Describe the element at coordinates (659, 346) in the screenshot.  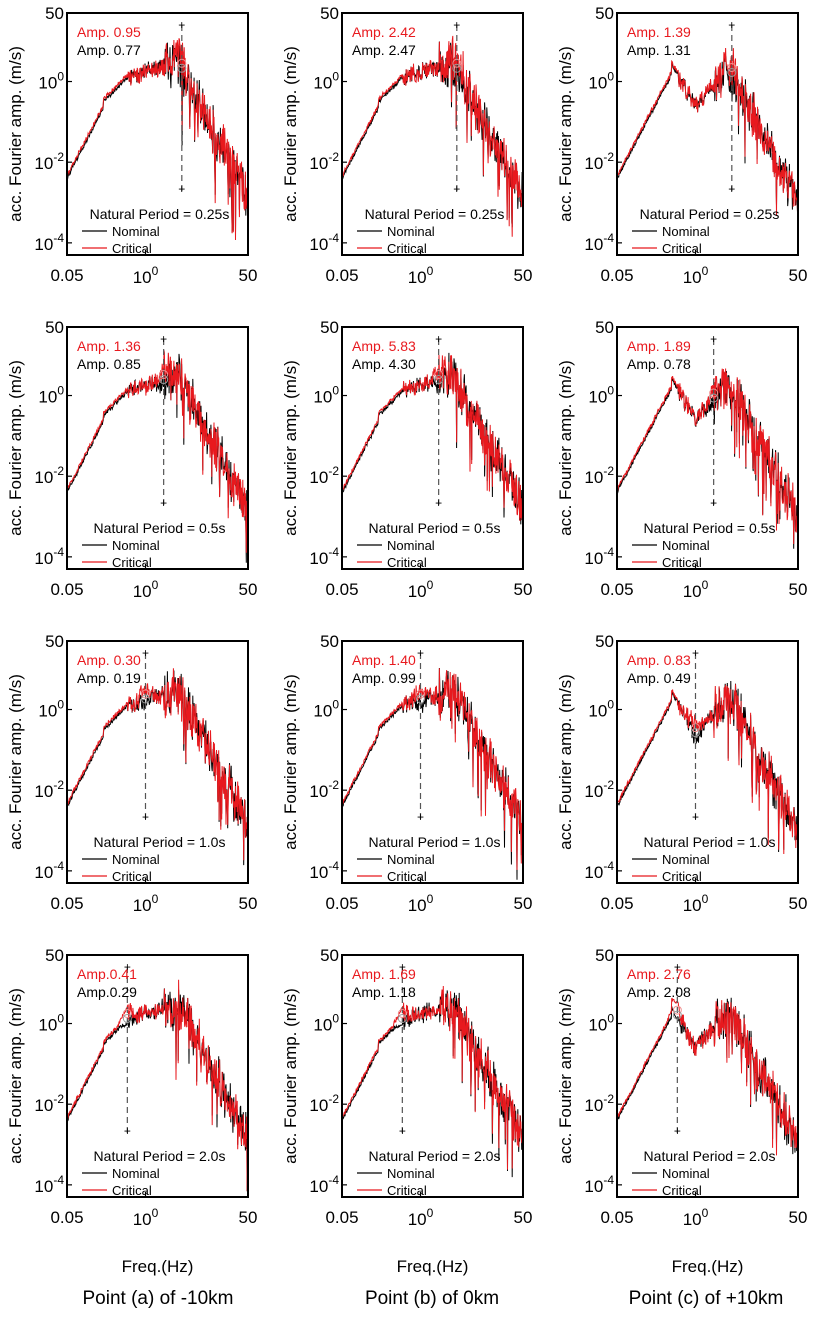
I see `amp-critical-label: Amp. 1.89` at that location.